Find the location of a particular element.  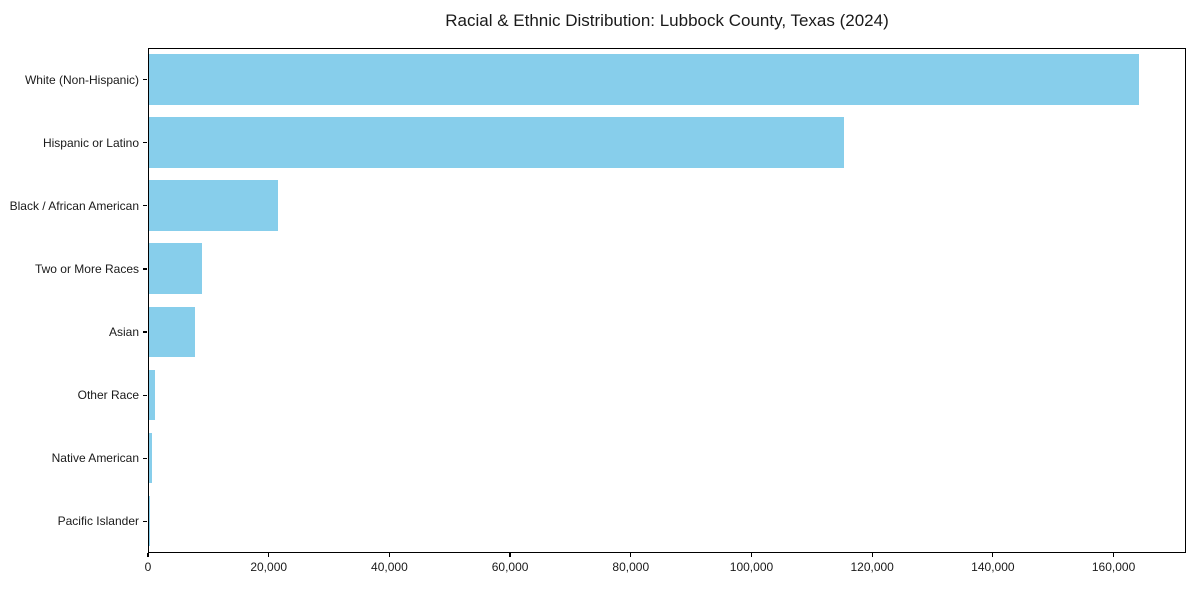

bar-asian is located at coordinates (172, 332).